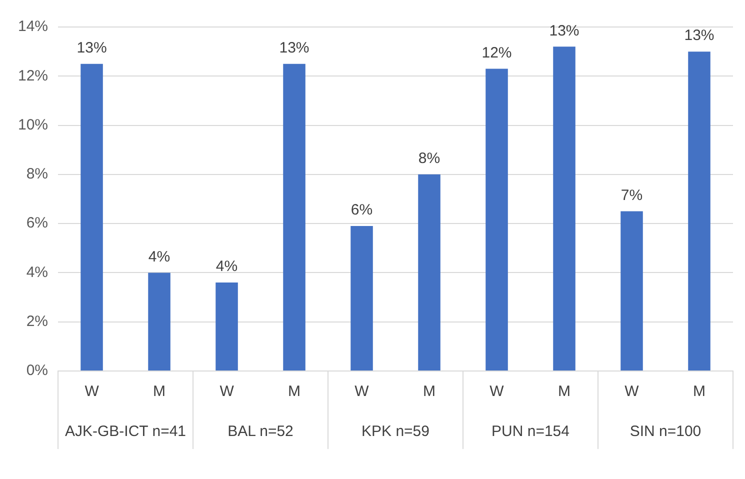  Describe the element at coordinates (666, 431) in the screenshot. I see `text: SIN n=100` at that location.